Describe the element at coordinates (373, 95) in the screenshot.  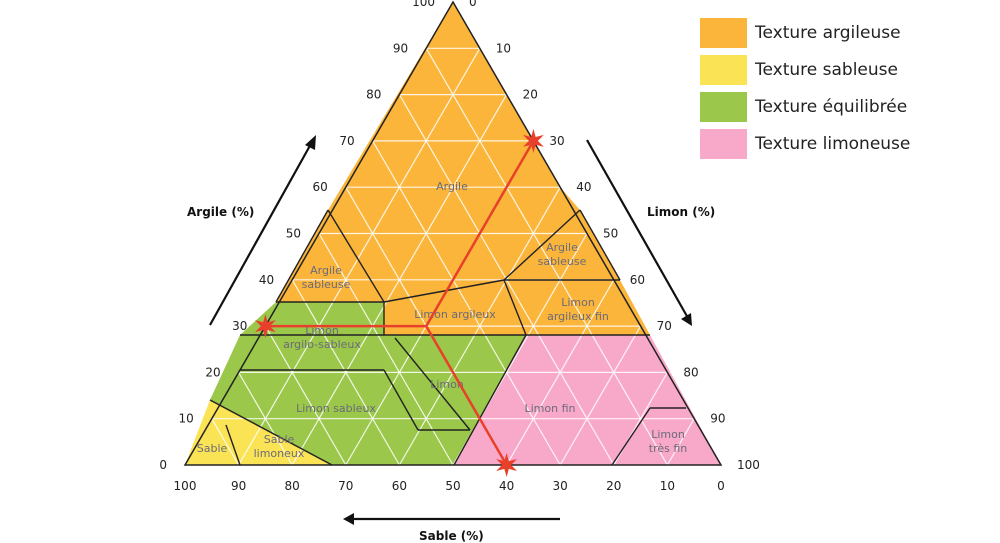
I see `argile-tick: 80` at that location.